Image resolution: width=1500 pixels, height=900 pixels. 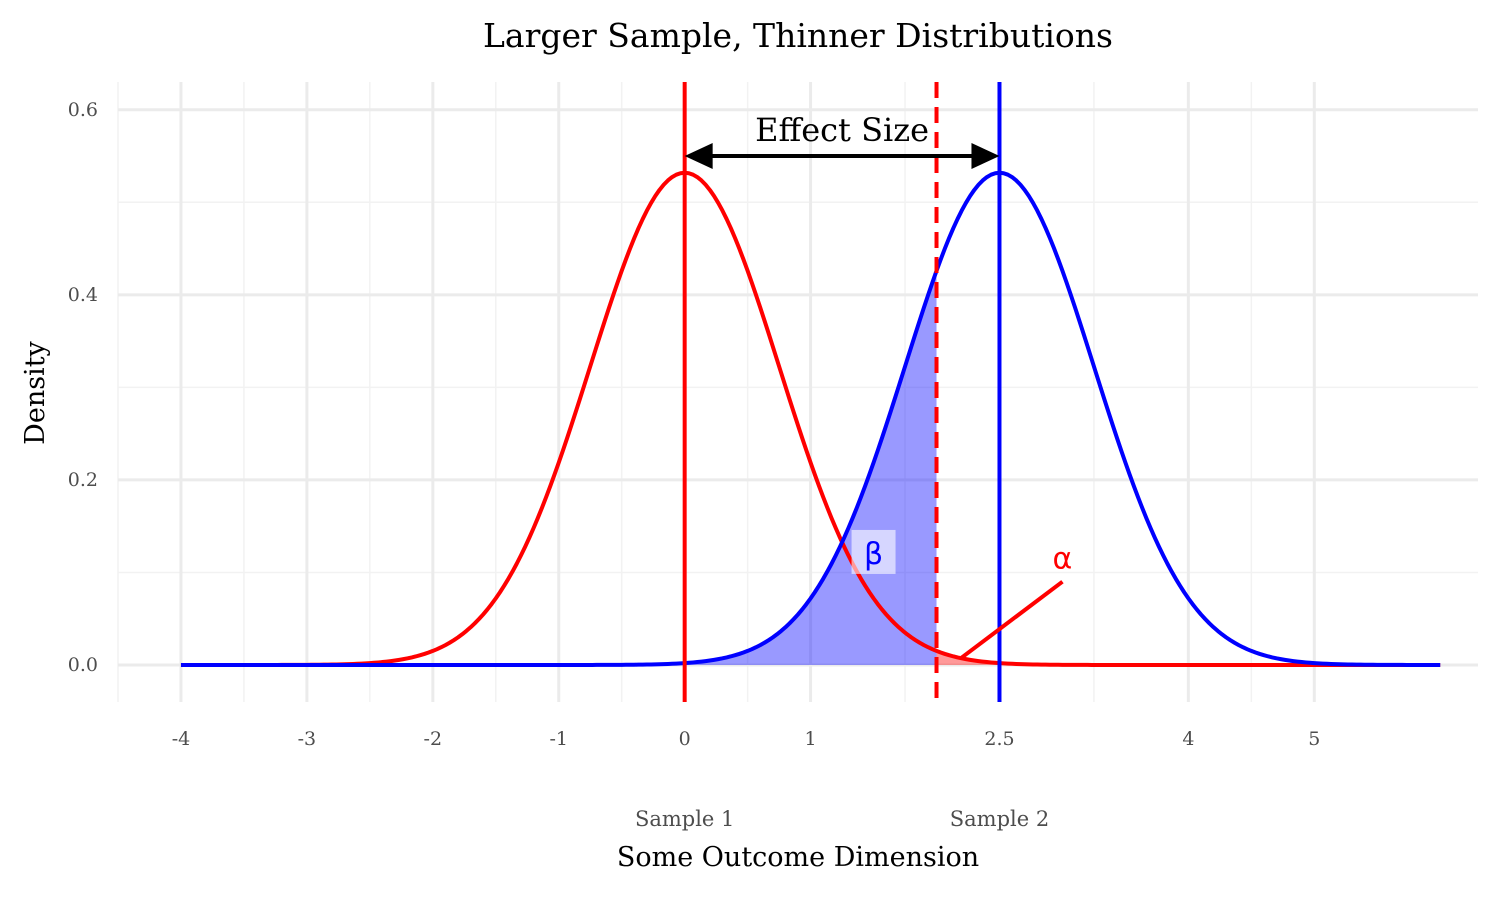 I want to click on beta-label-background, so click(x=873, y=551).